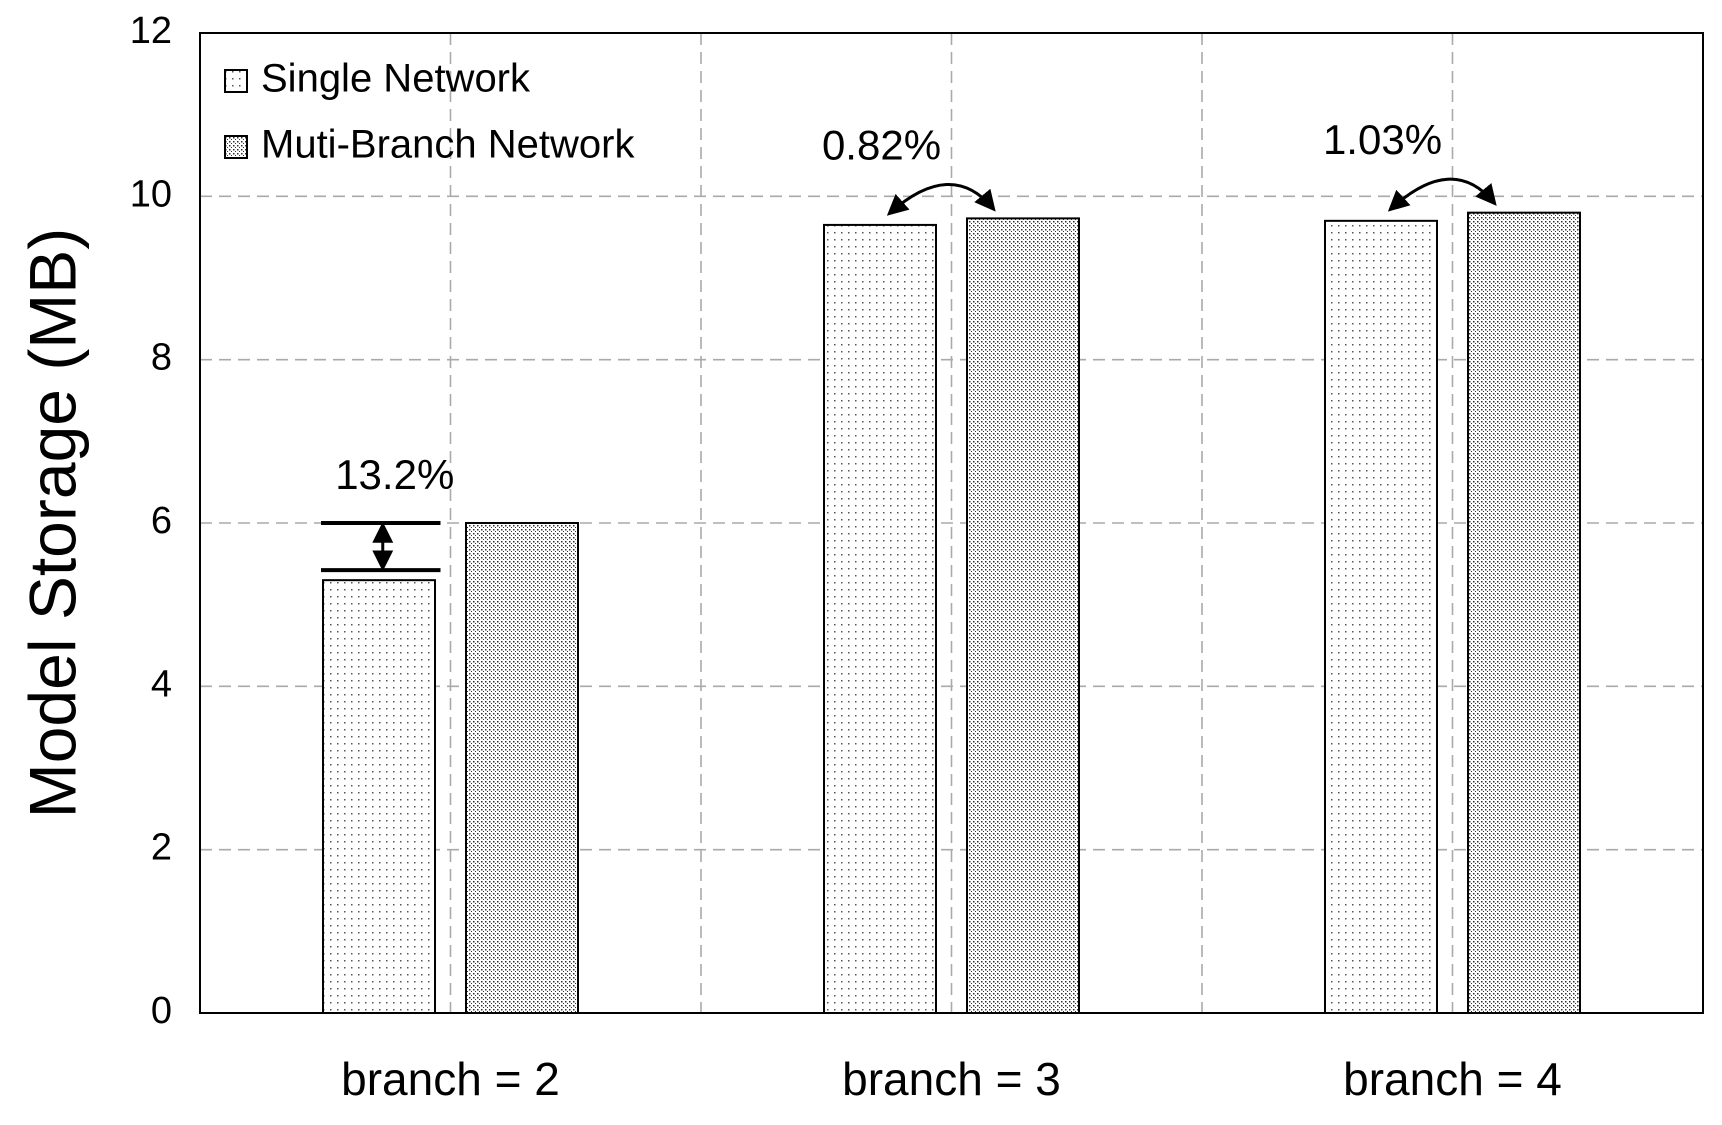  I want to click on y-tick-label: 10, so click(151, 194).